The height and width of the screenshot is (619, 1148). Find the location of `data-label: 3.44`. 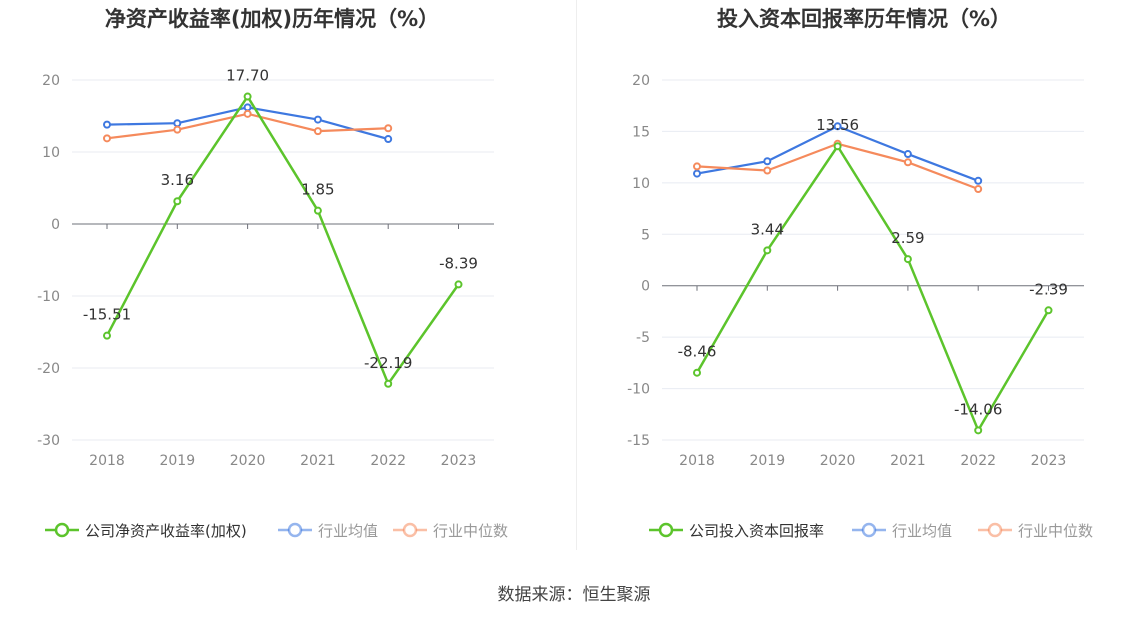

data-label: 3.44 is located at coordinates (767, 229).